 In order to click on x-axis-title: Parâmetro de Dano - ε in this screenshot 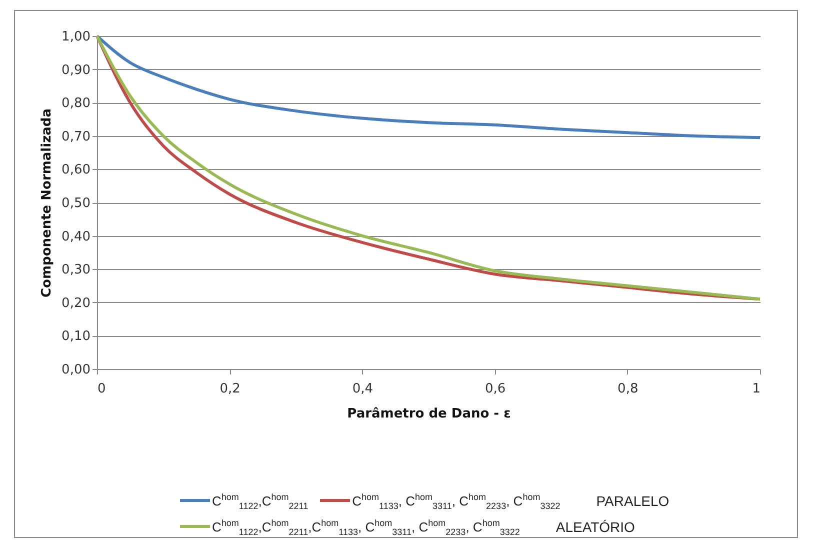, I will do `click(429, 414)`.